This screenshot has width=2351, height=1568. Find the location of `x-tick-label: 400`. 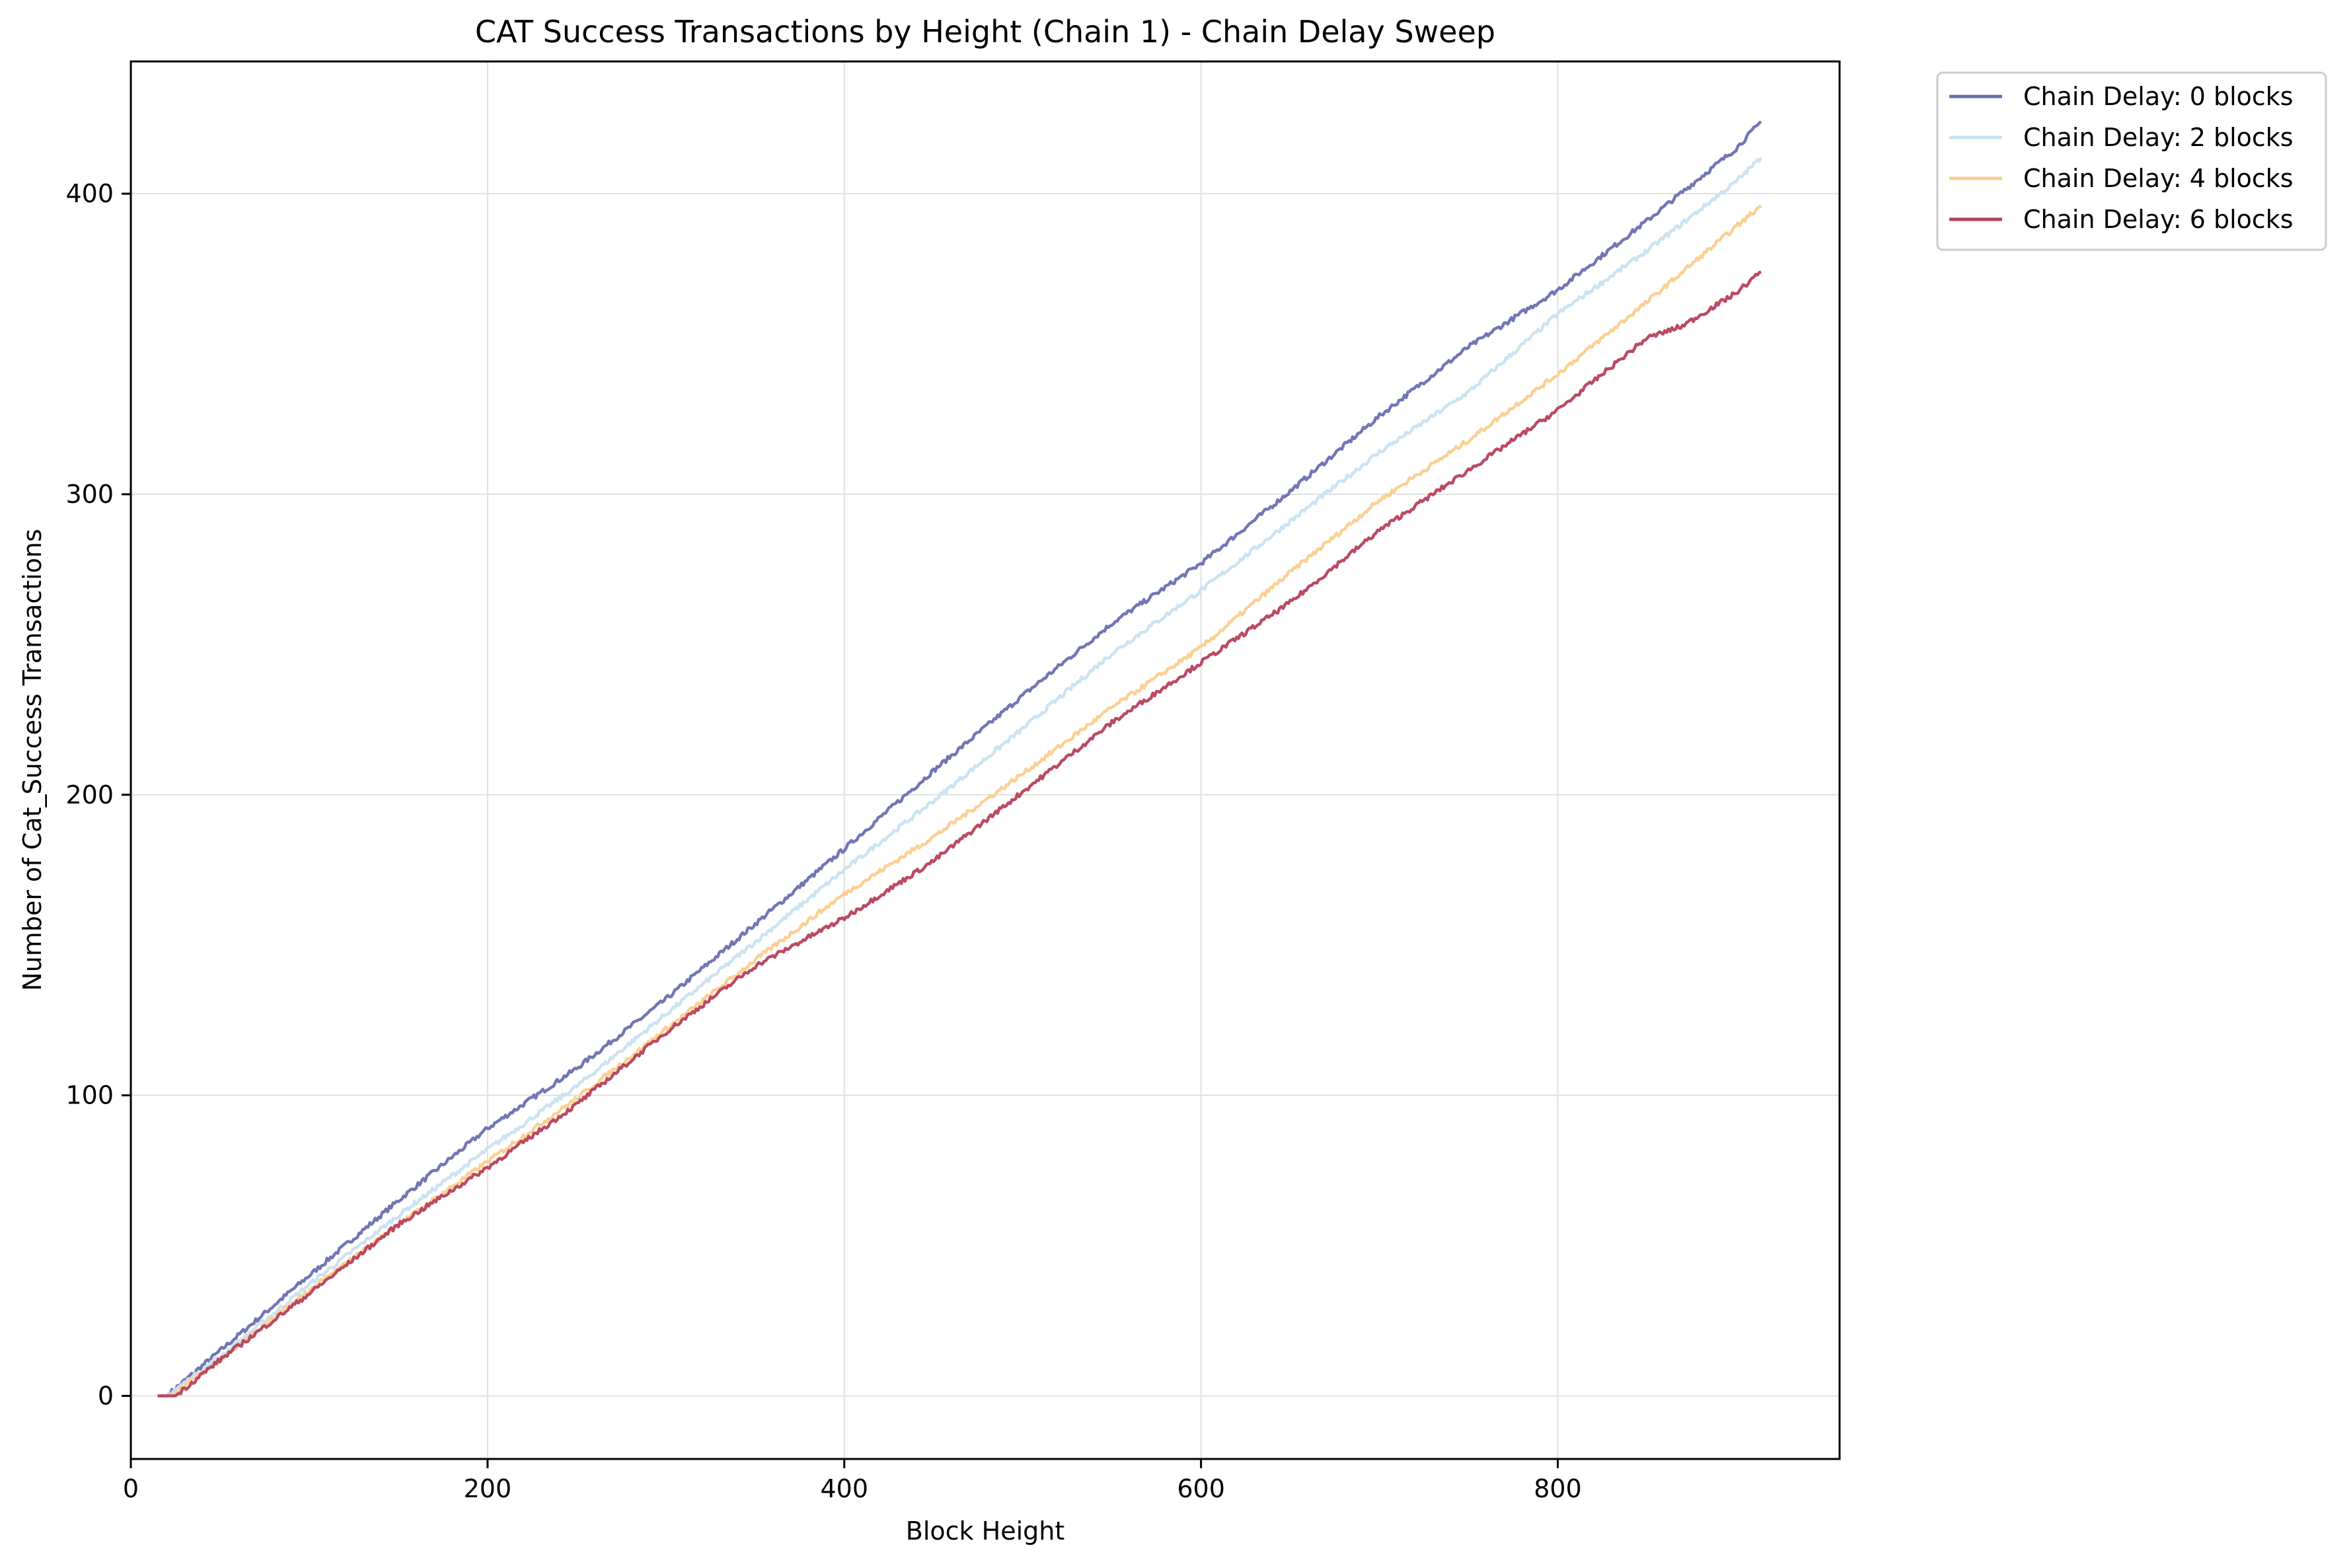

x-tick-label: 400 is located at coordinates (844, 1489).